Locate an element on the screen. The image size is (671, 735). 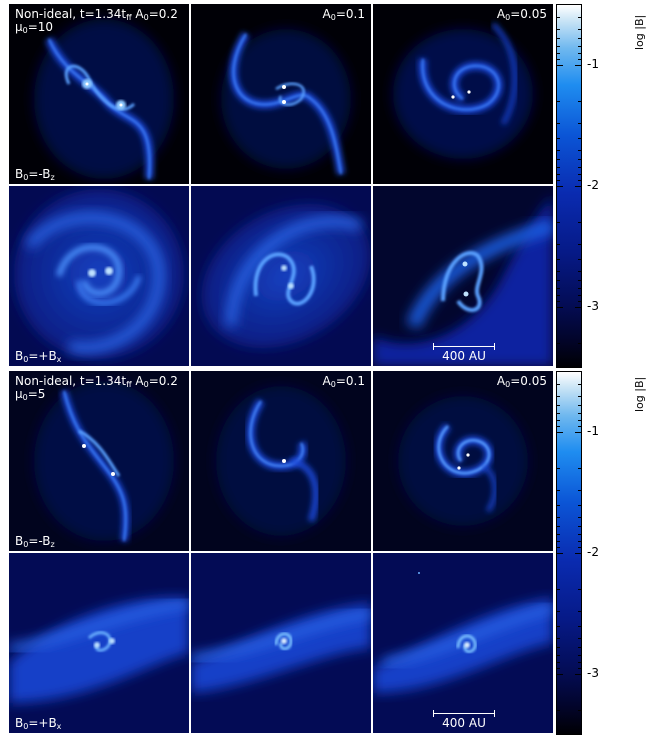
panel-top-row2-col2 is located at coordinates (281, 276).